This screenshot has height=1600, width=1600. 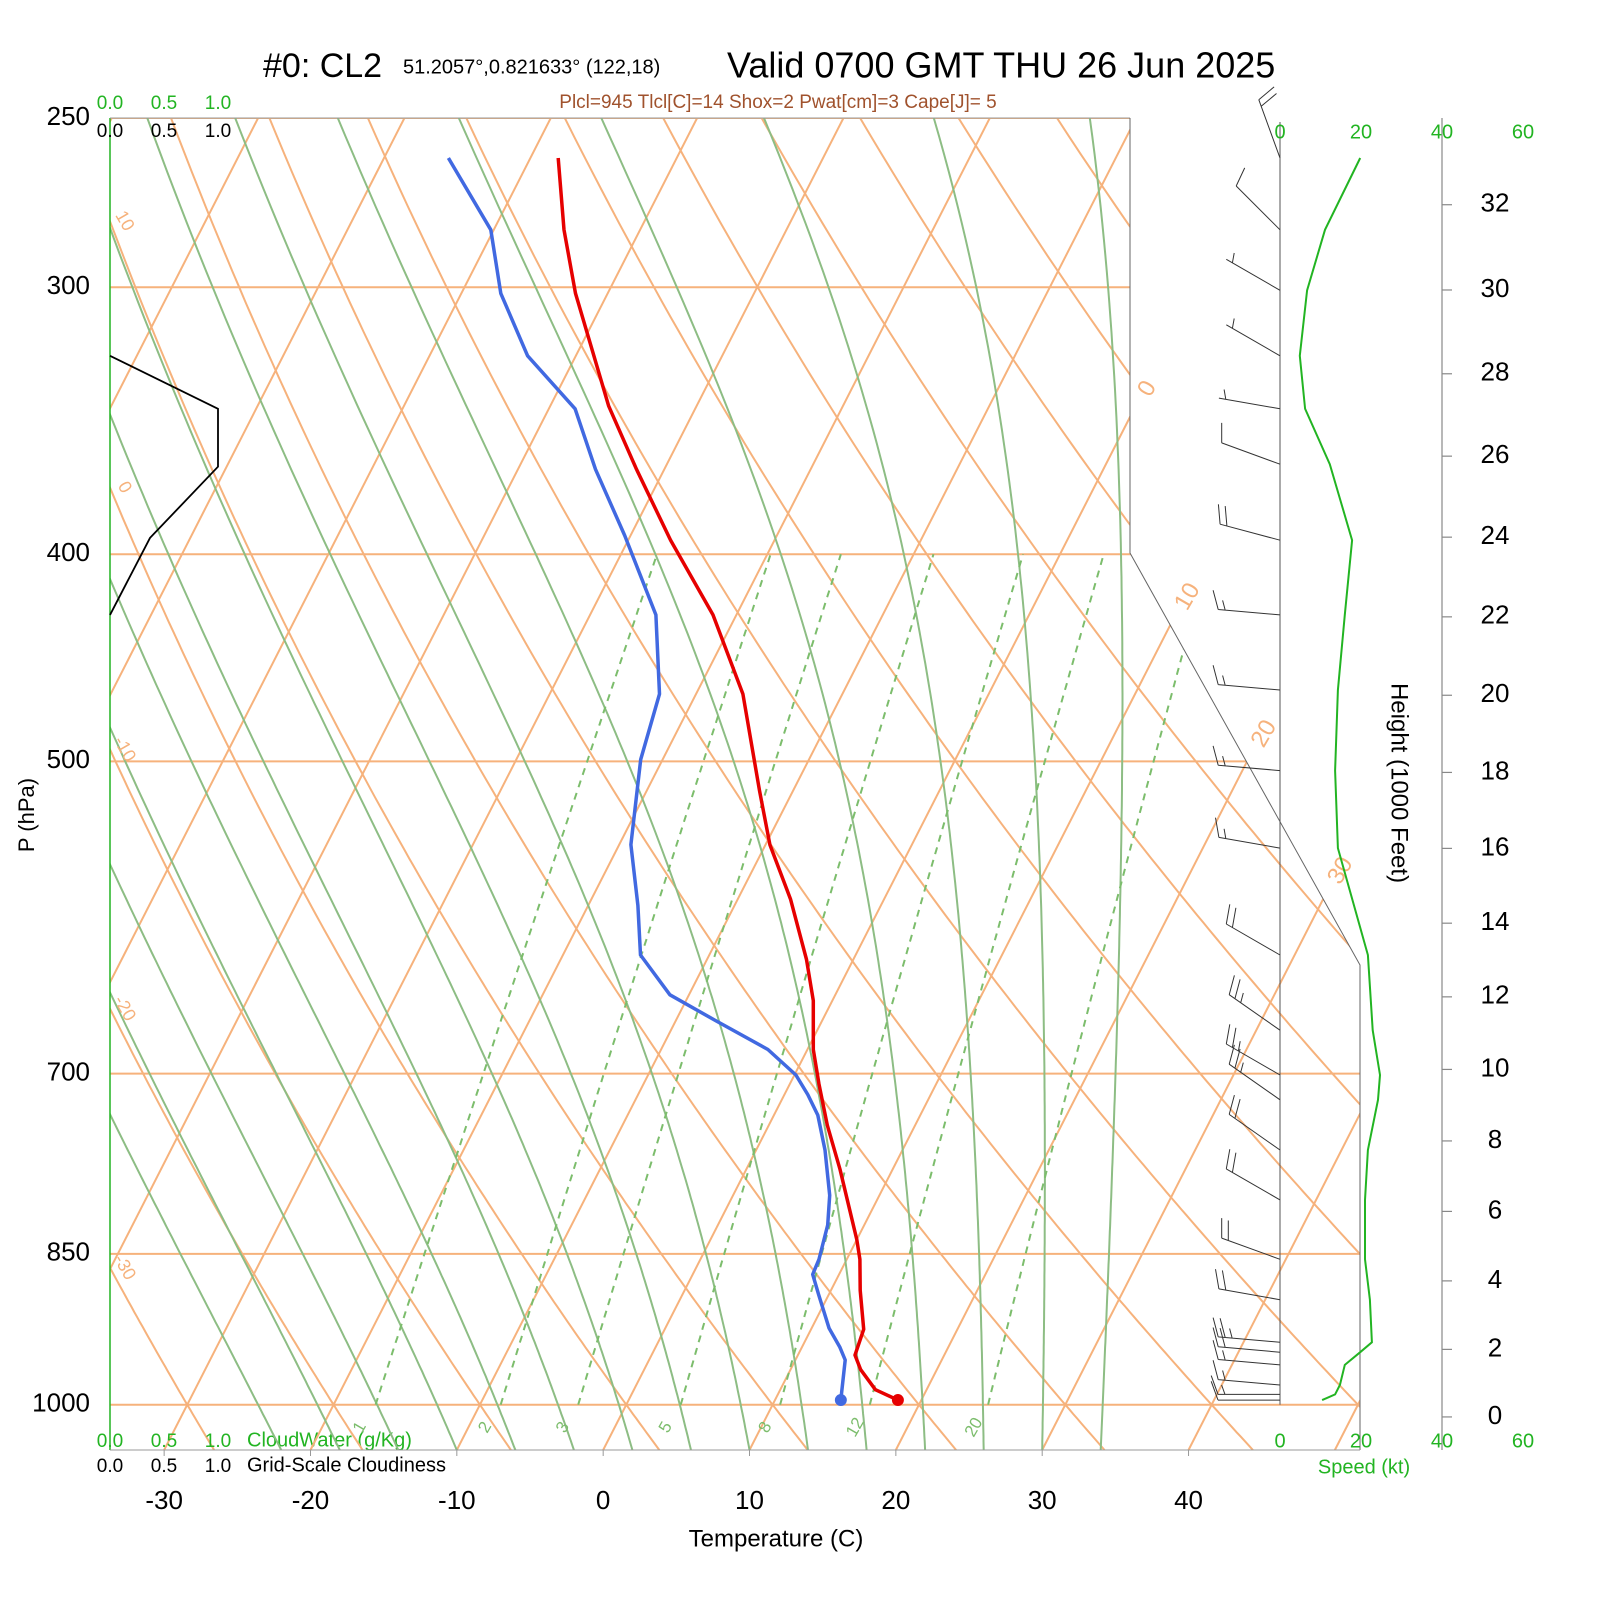 I want to click on x-tick-label: 0, so click(x=603, y=1500).